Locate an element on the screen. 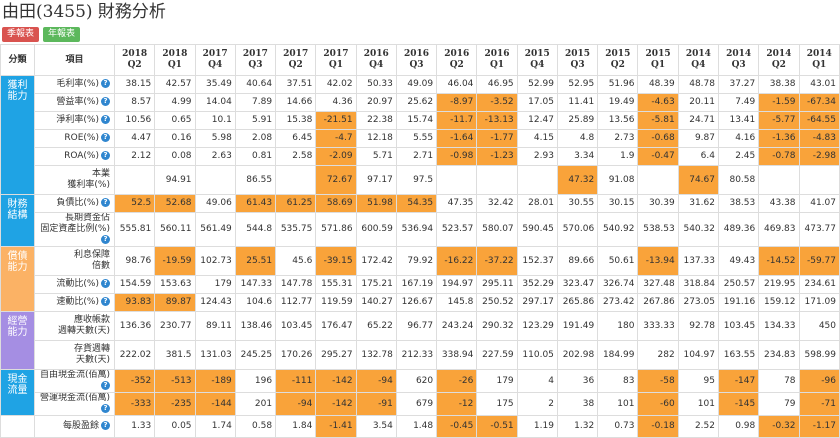 The image size is (840, 438). value-cell: 179 is located at coordinates (215, 284).